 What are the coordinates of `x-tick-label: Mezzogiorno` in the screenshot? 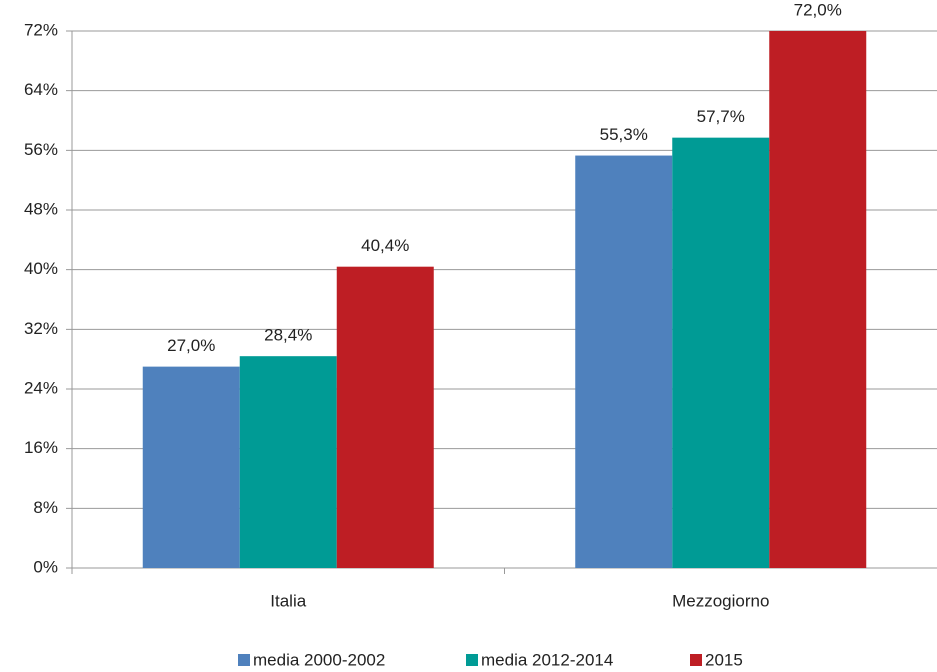 It's located at (720, 600).